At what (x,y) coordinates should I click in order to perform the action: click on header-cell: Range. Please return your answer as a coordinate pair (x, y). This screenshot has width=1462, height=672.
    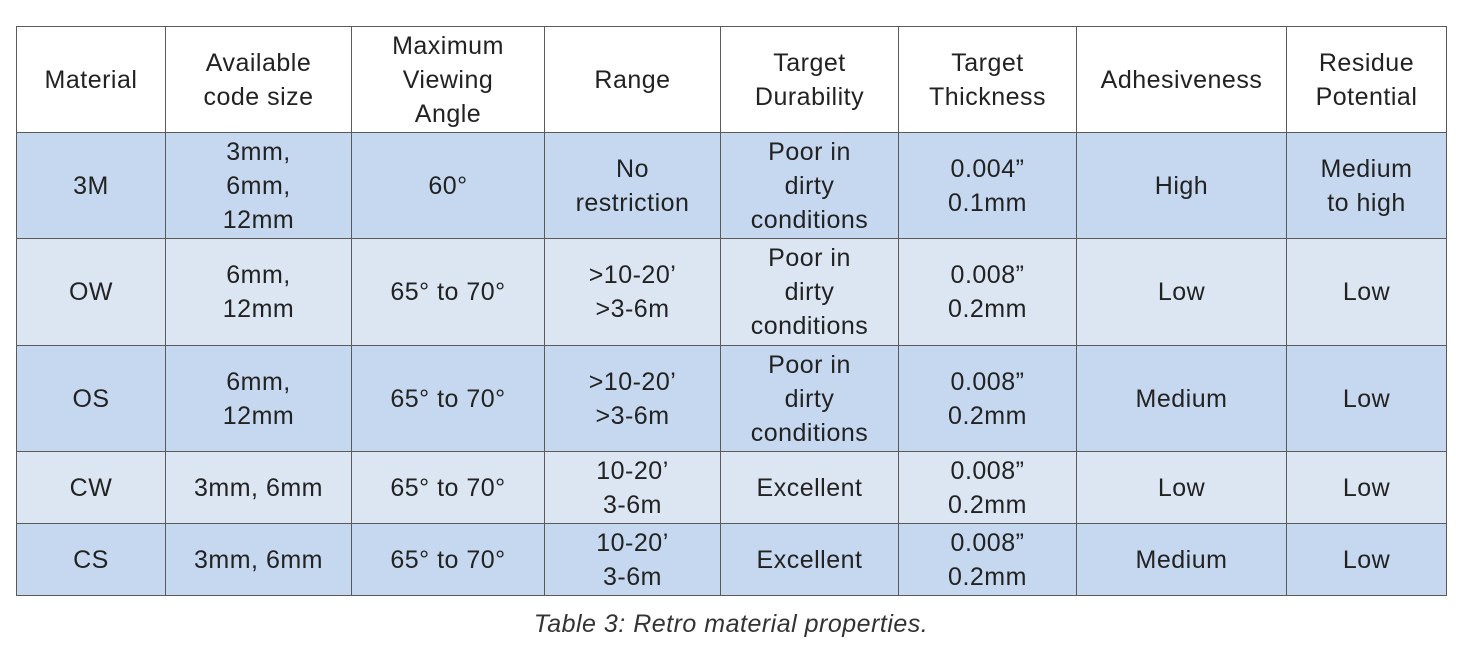
    Looking at the image, I should click on (632, 79).